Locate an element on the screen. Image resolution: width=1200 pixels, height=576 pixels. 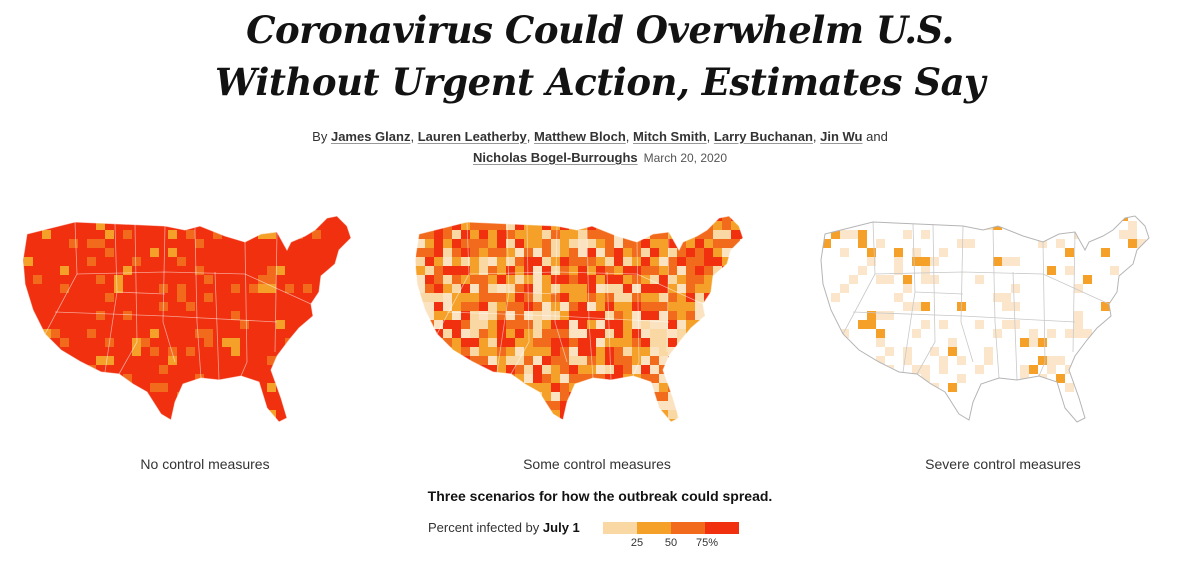
us-outline is located at coordinates (985, 319).